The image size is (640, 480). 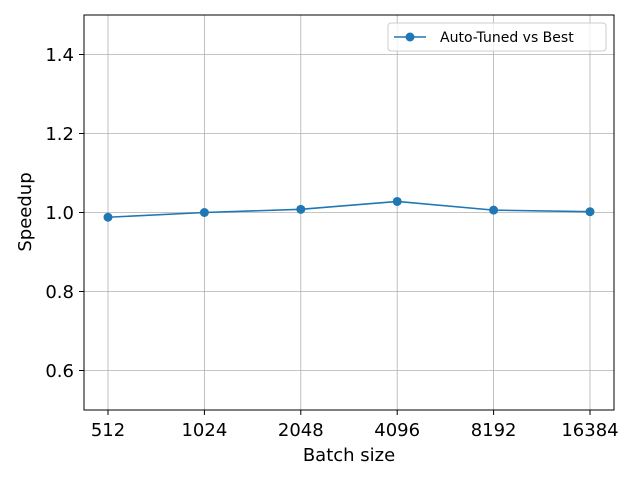 What do you see at coordinates (59, 55) in the screenshot?
I see `y-tick-label: 1.4` at bounding box center [59, 55].